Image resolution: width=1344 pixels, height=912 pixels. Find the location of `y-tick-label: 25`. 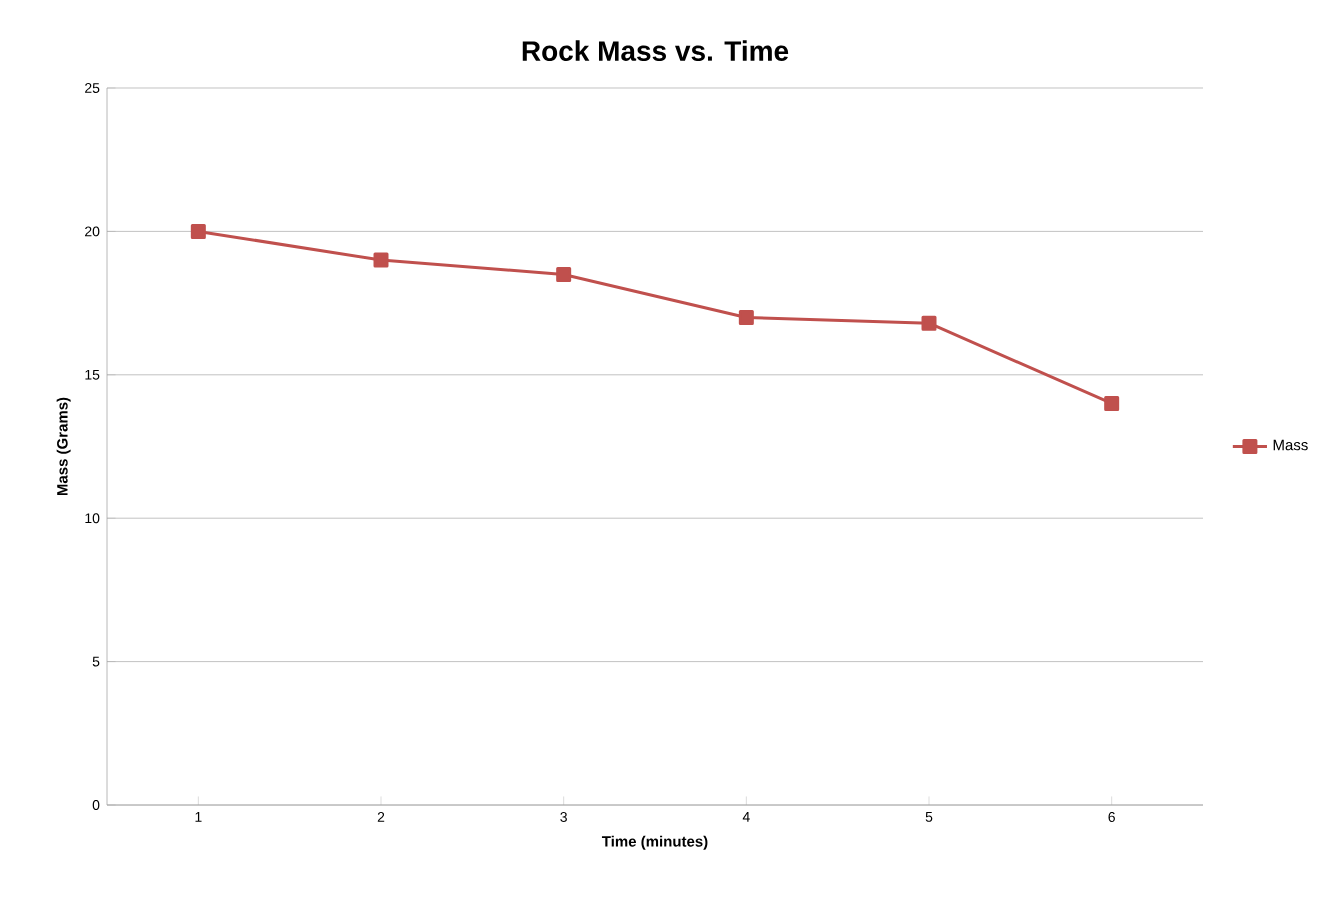

y-tick-label: 25 is located at coordinates (92, 88).